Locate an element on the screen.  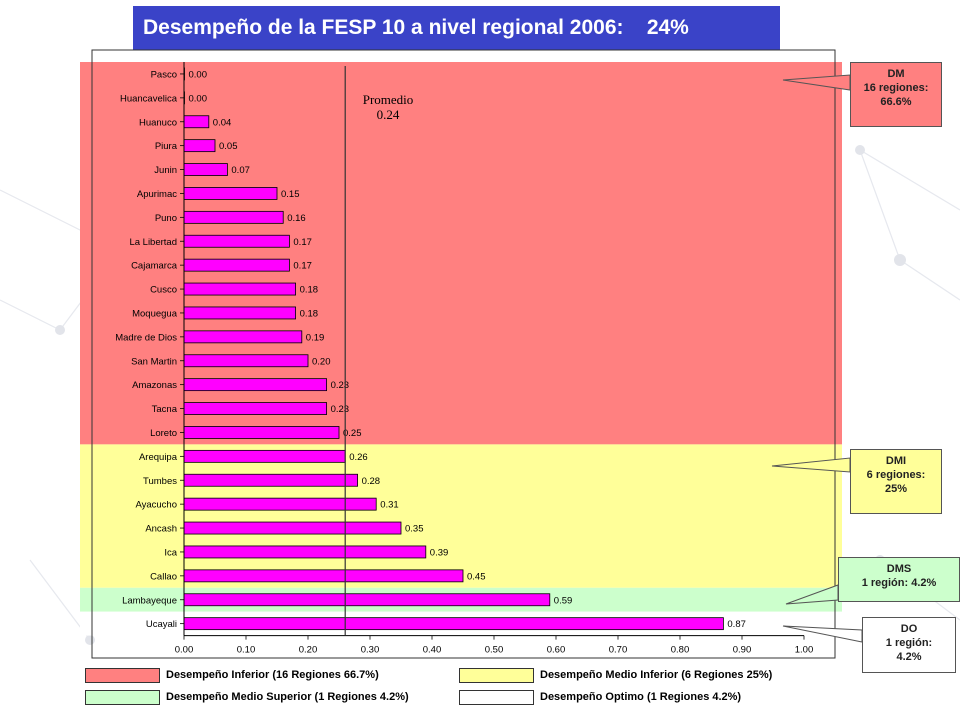
bar-junin is located at coordinates (205, 169).